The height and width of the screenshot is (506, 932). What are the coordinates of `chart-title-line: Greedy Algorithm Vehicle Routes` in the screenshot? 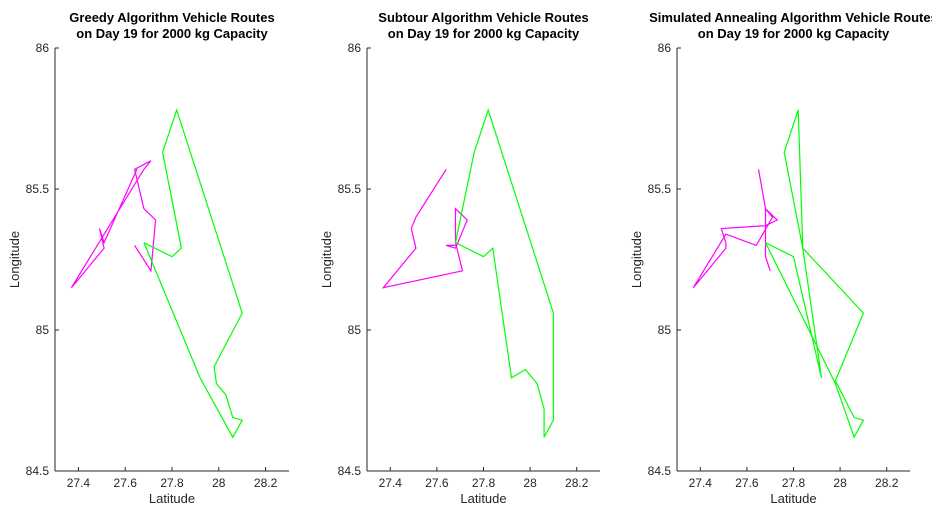 It's located at (171, 17).